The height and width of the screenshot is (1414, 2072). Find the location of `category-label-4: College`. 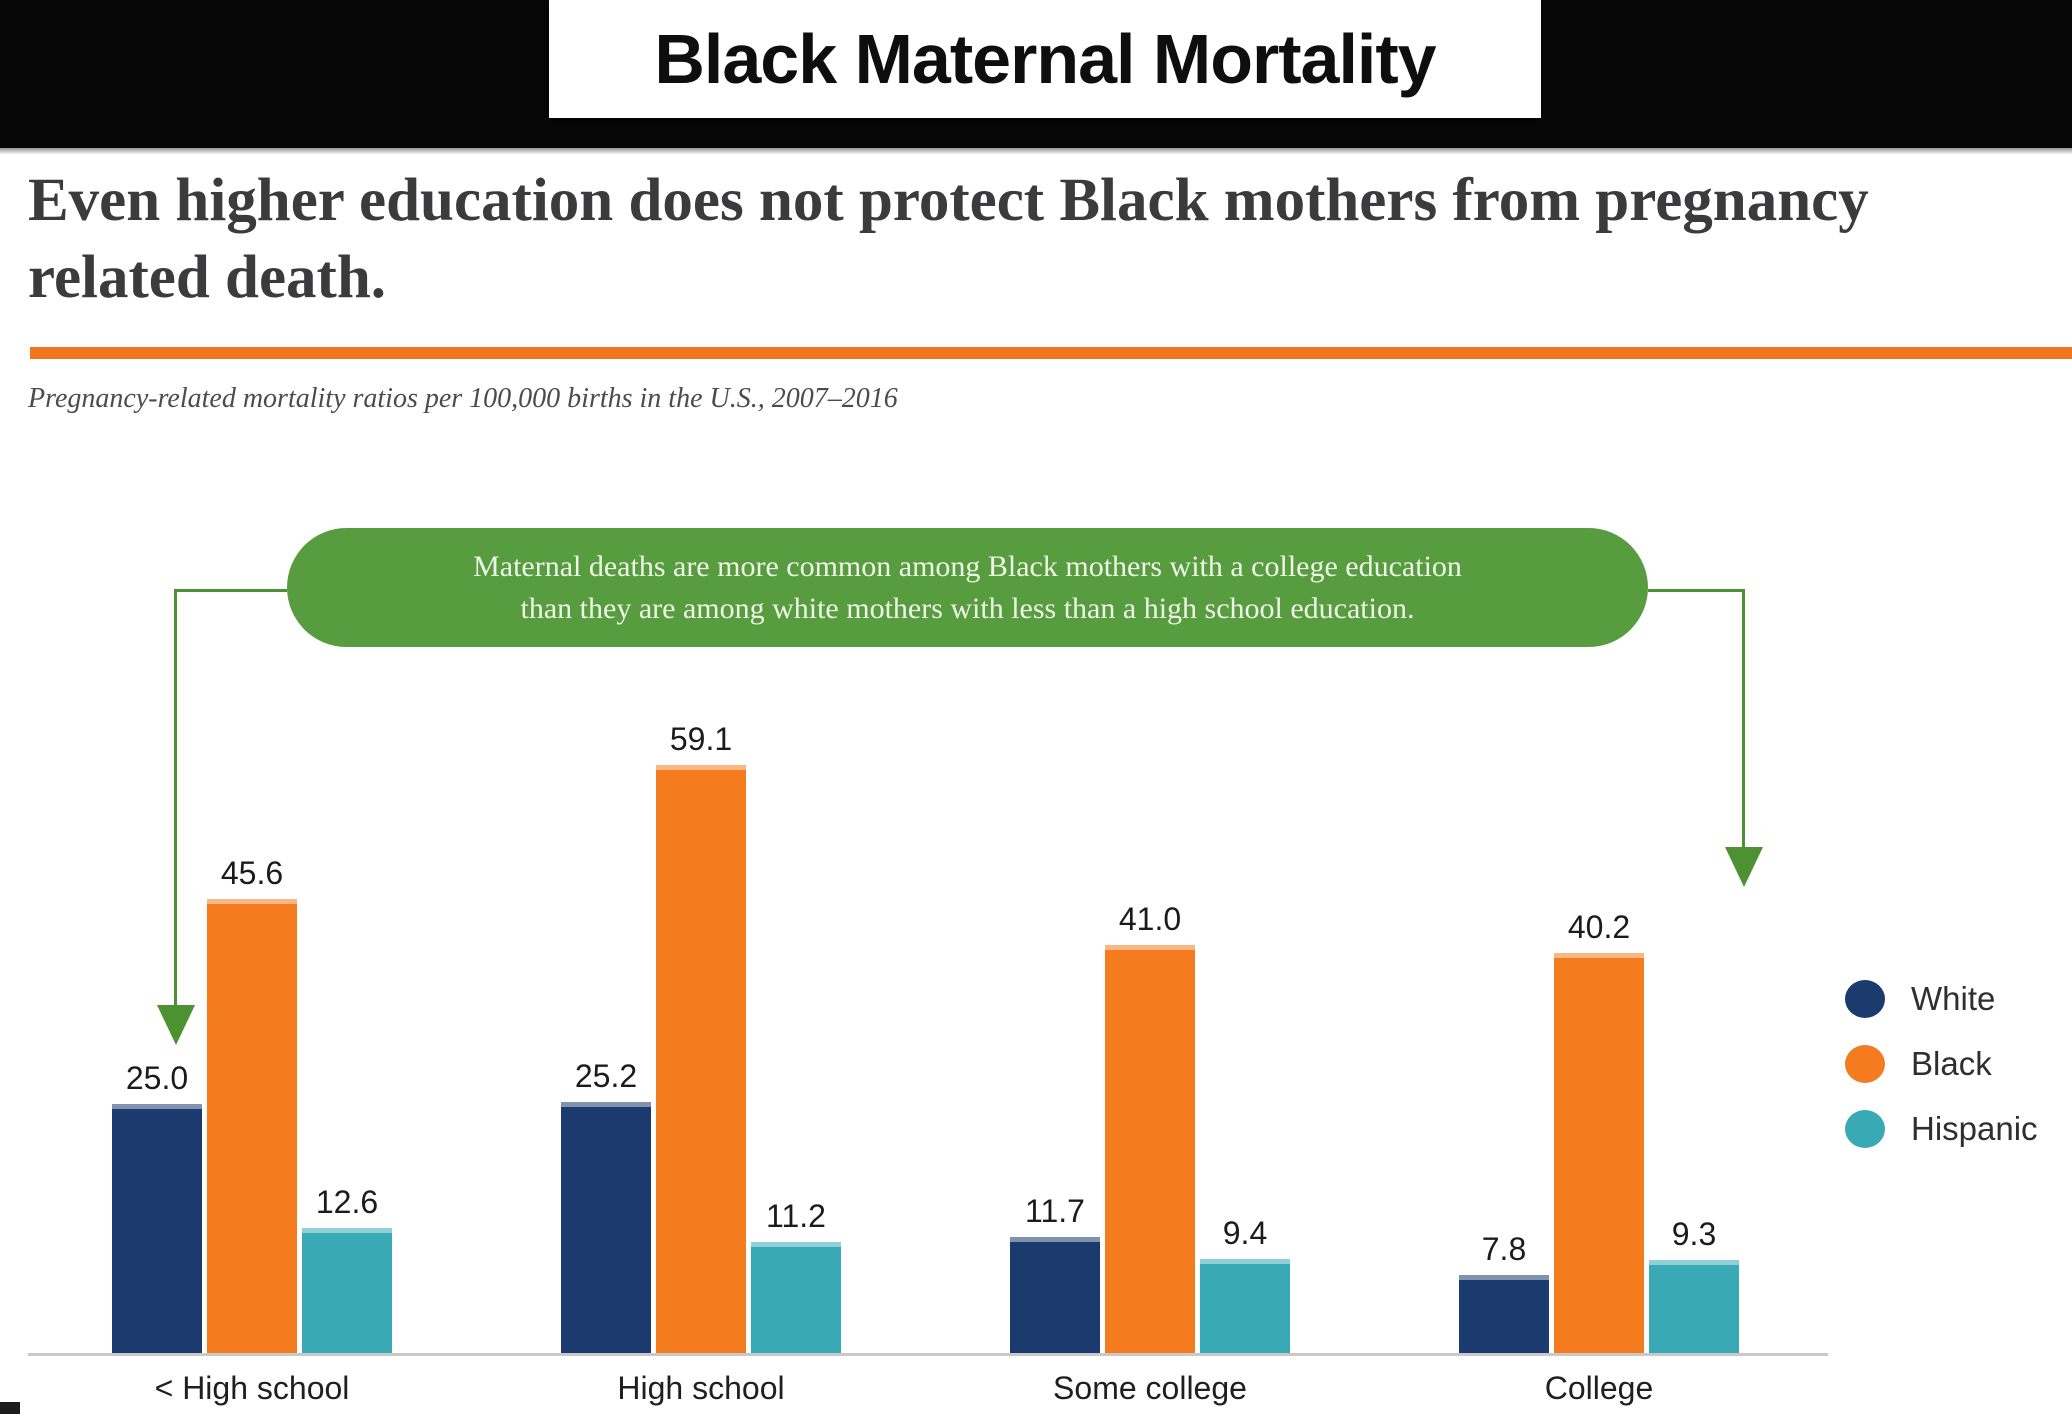

category-label-4: College is located at coordinates (1599, 1388).